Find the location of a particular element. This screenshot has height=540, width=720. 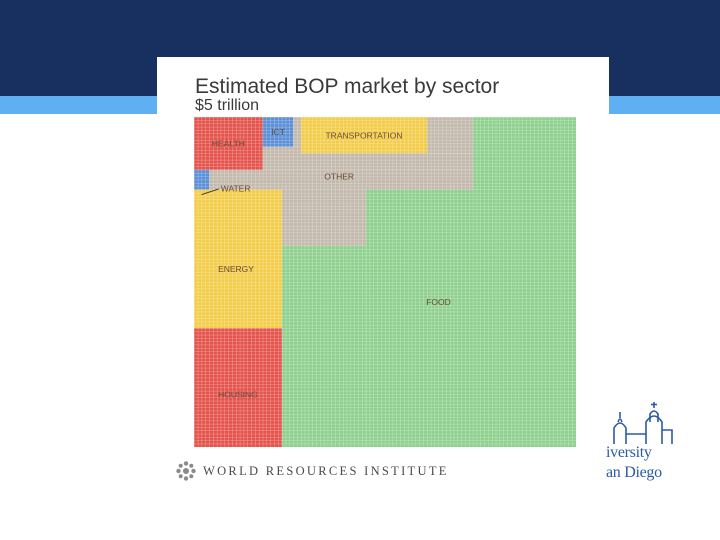

treemap-label-transportation: TRANSPORTATION is located at coordinates (363, 135).